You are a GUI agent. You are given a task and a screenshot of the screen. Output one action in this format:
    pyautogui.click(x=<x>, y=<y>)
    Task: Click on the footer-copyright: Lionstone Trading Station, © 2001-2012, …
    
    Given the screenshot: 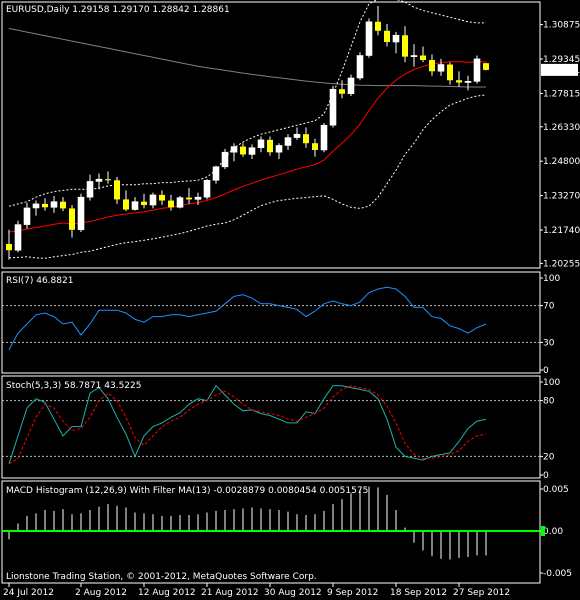 What is the action you would take?
    pyautogui.click(x=161, y=577)
    